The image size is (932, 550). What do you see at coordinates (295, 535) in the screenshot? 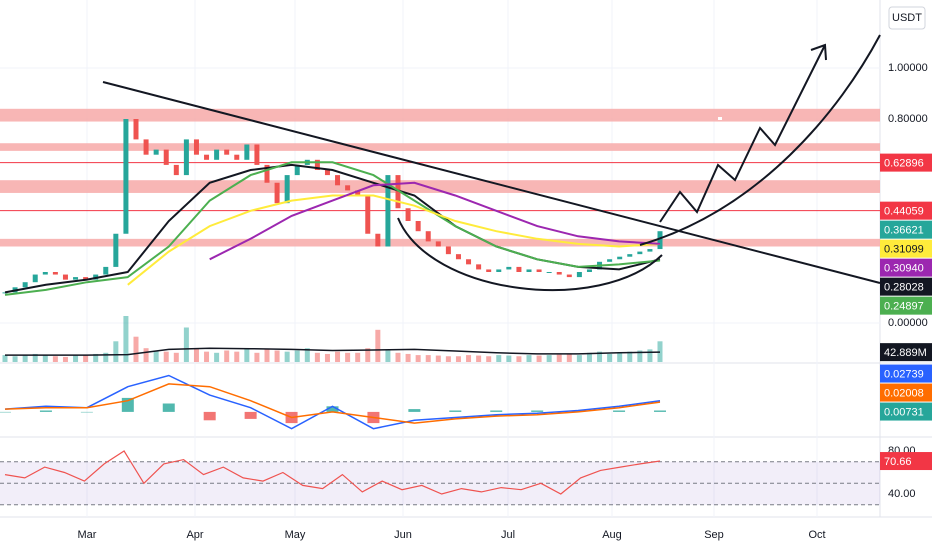
I see `x-tick-label: May` at bounding box center [295, 535].